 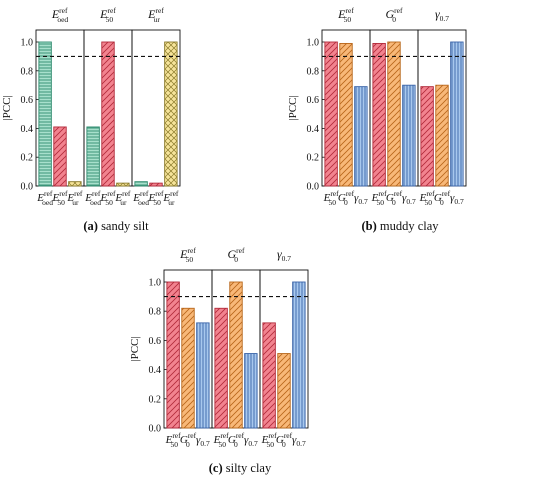 I want to click on caption: (c) silty clay, so click(x=240, y=468).